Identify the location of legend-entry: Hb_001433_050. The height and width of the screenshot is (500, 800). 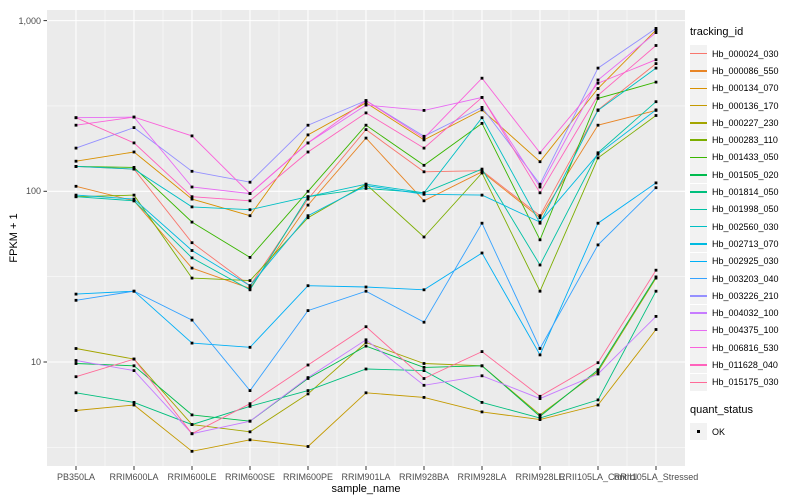
(744, 157).